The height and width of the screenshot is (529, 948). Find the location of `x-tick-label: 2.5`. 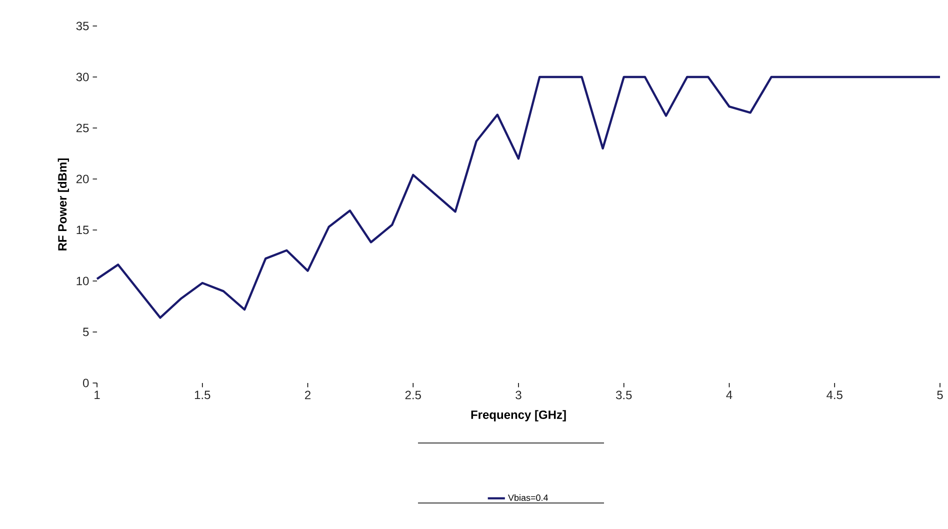

x-tick-label: 2.5 is located at coordinates (413, 395).